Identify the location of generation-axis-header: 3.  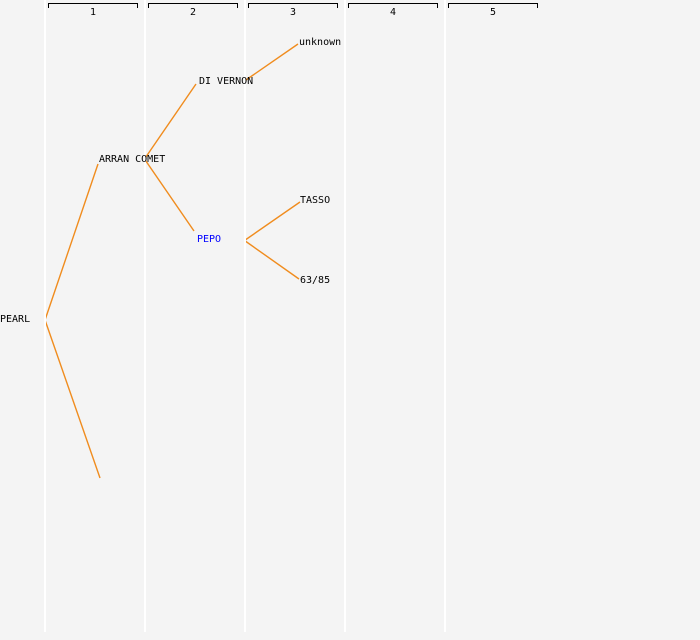
(293, 10).